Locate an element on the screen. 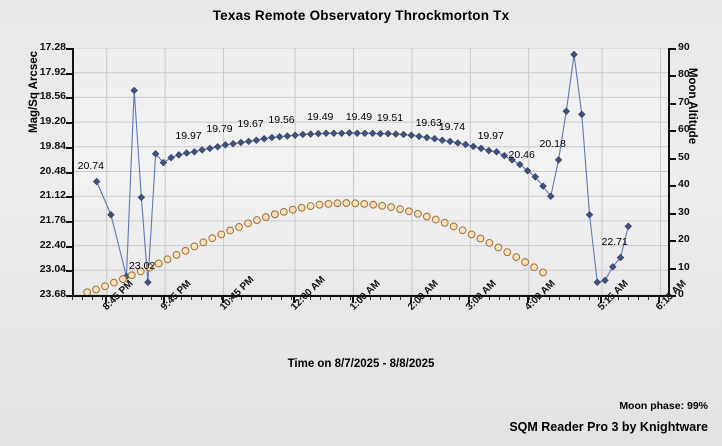  data-point-label: 20.46 is located at coordinates (521, 154).